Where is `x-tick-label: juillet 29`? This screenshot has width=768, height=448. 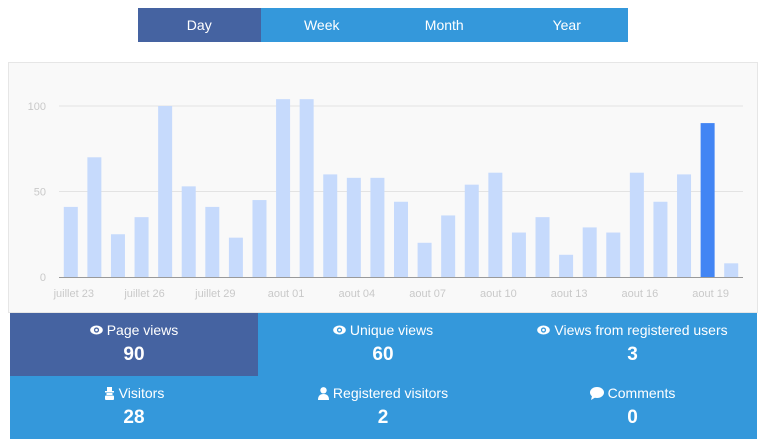
x-tick-label: juillet 29 is located at coordinates (214, 294).